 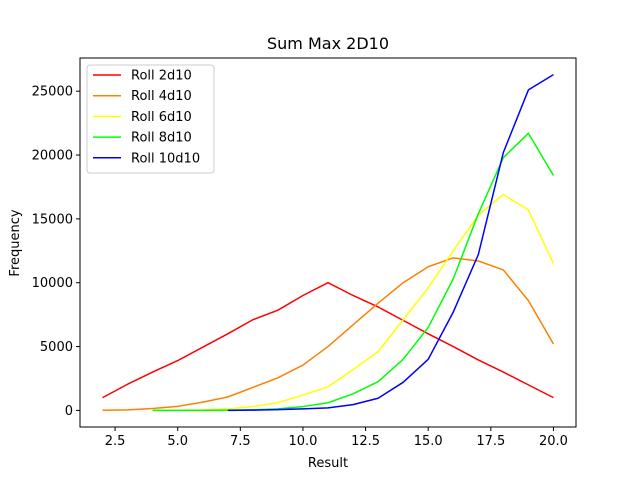 What do you see at coordinates (69, 411) in the screenshot?
I see `y-tick-label: 0` at bounding box center [69, 411].